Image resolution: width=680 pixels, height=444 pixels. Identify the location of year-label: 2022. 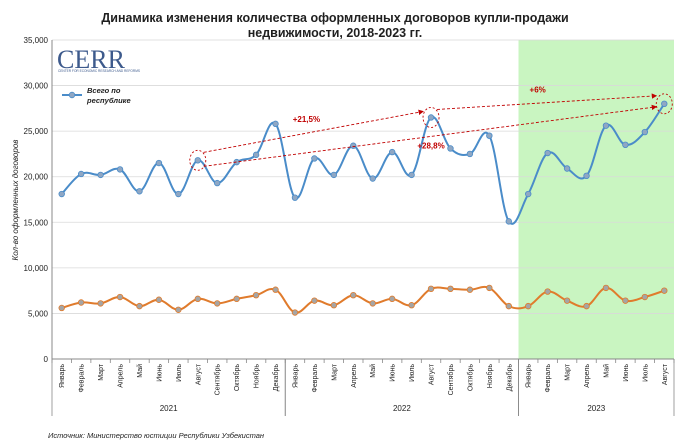
(402, 408).